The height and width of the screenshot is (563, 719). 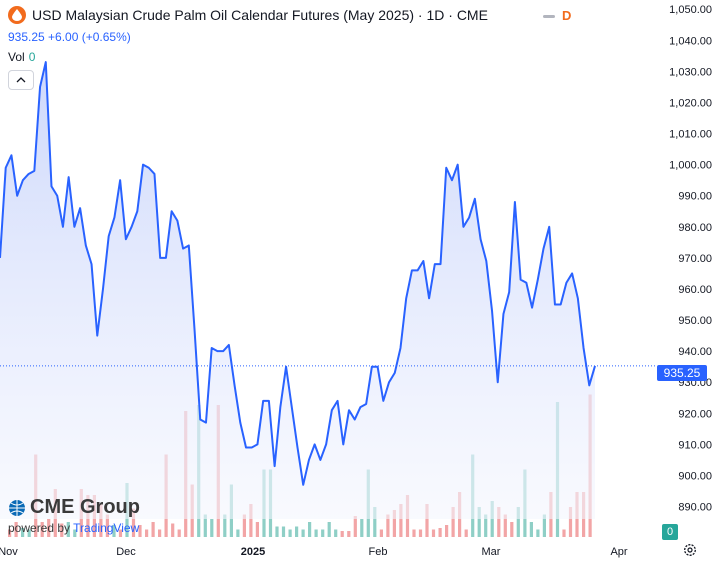 What do you see at coordinates (690, 10) in the screenshot?
I see `y-tick-label: 1,050.00` at bounding box center [690, 10].